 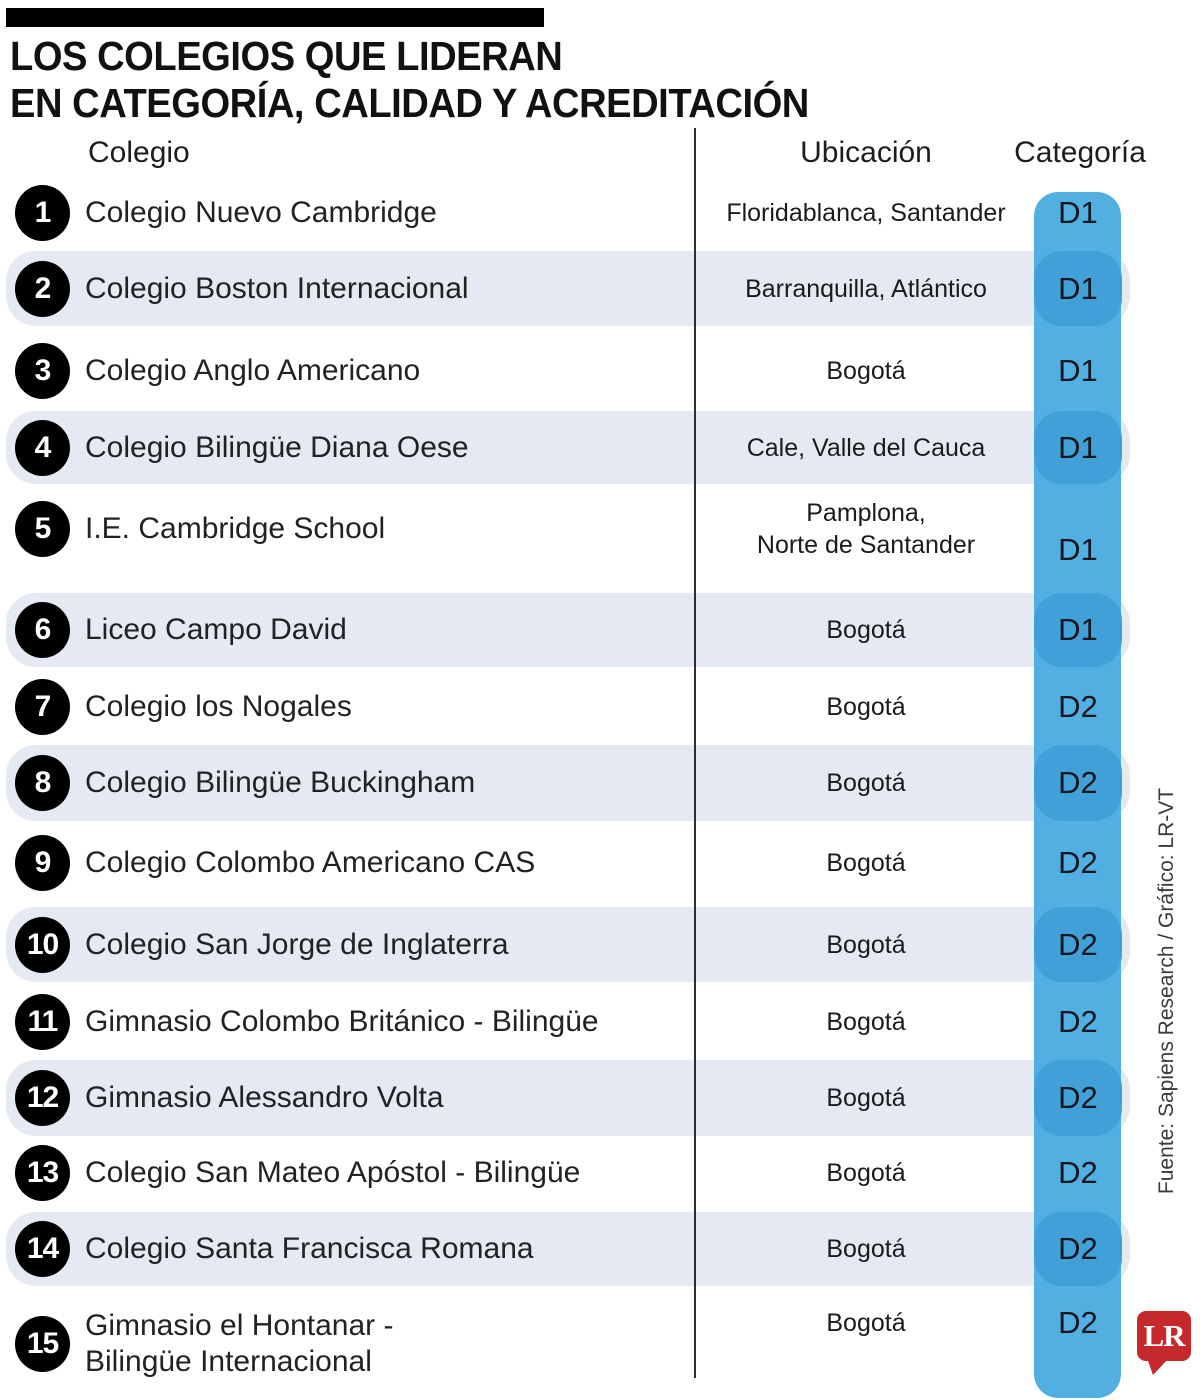 What do you see at coordinates (228, 1361) in the screenshot?
I see `school-name-line-2: Bilingüe Internacional` at bounding box center [228, 1361].